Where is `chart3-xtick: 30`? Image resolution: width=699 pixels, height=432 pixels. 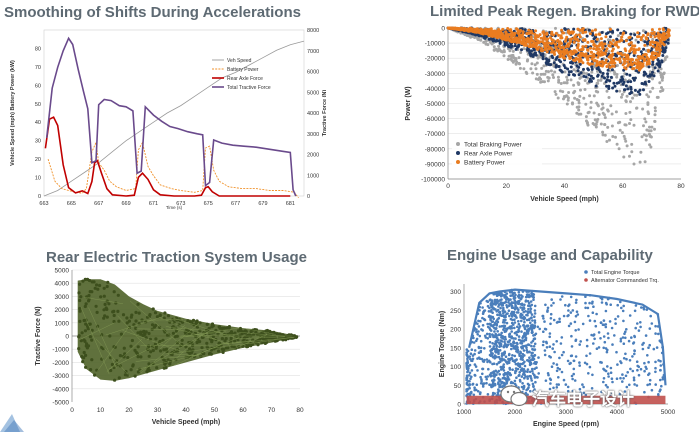 chart3-xtick: 30 is located at coordinates (158, 410).